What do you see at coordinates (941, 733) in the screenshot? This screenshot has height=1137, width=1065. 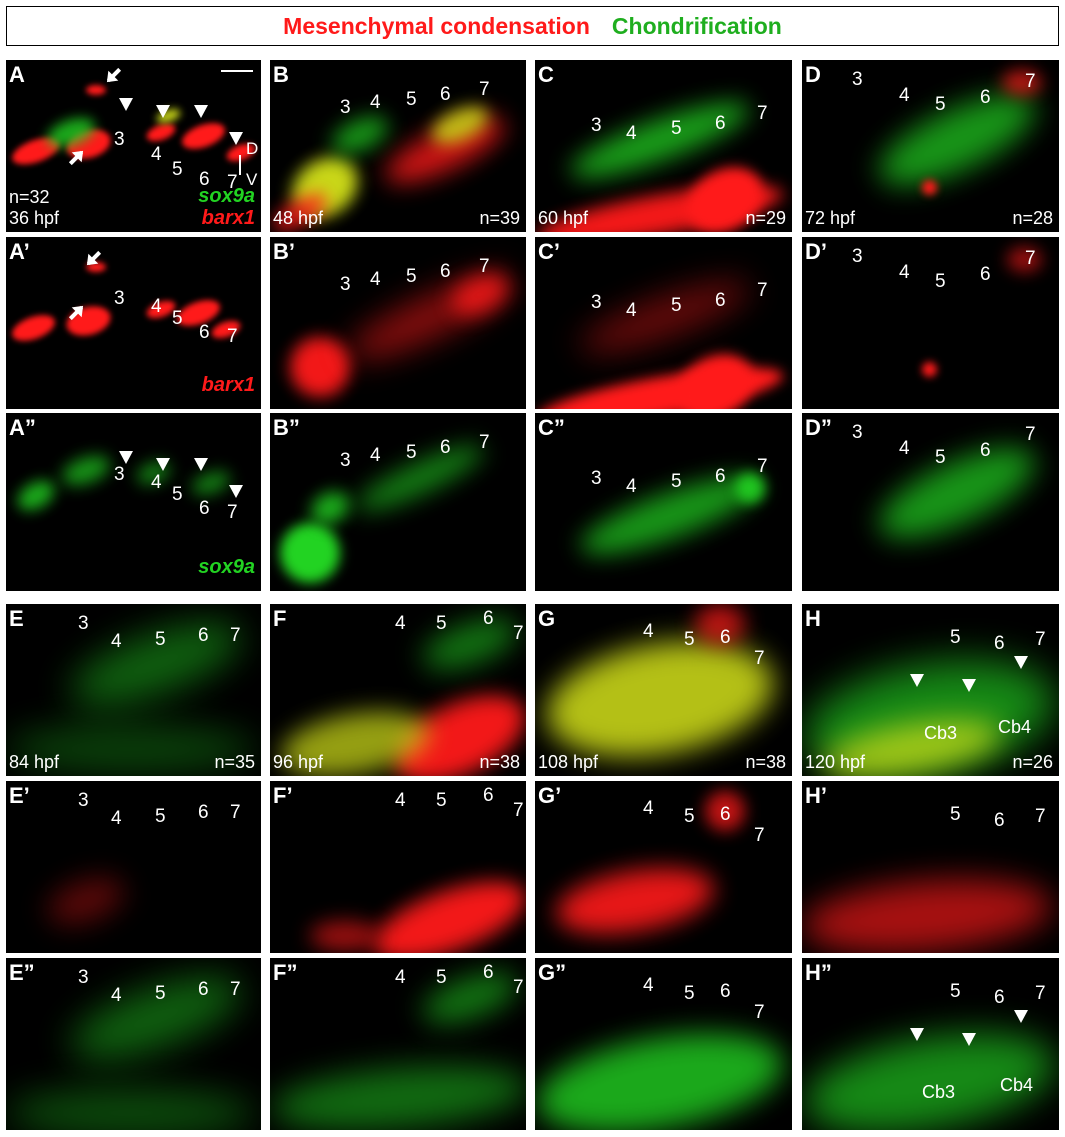 I see `cartilage-label: Cb3` at bounding box center [941, 733].